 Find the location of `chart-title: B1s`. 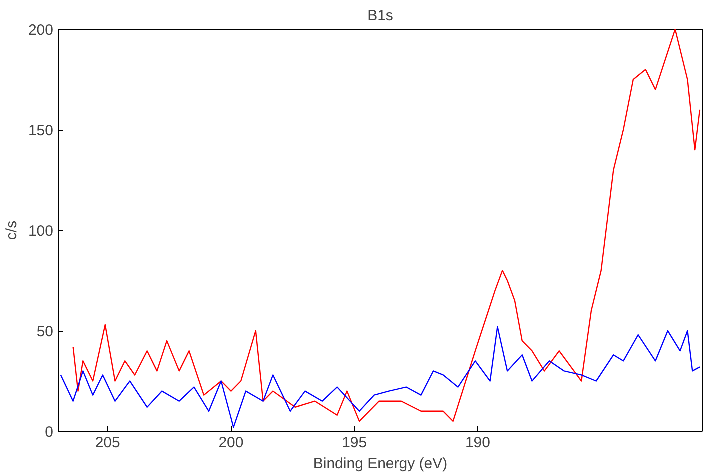

chart-title: B1s is located at coordinates (381, 16).